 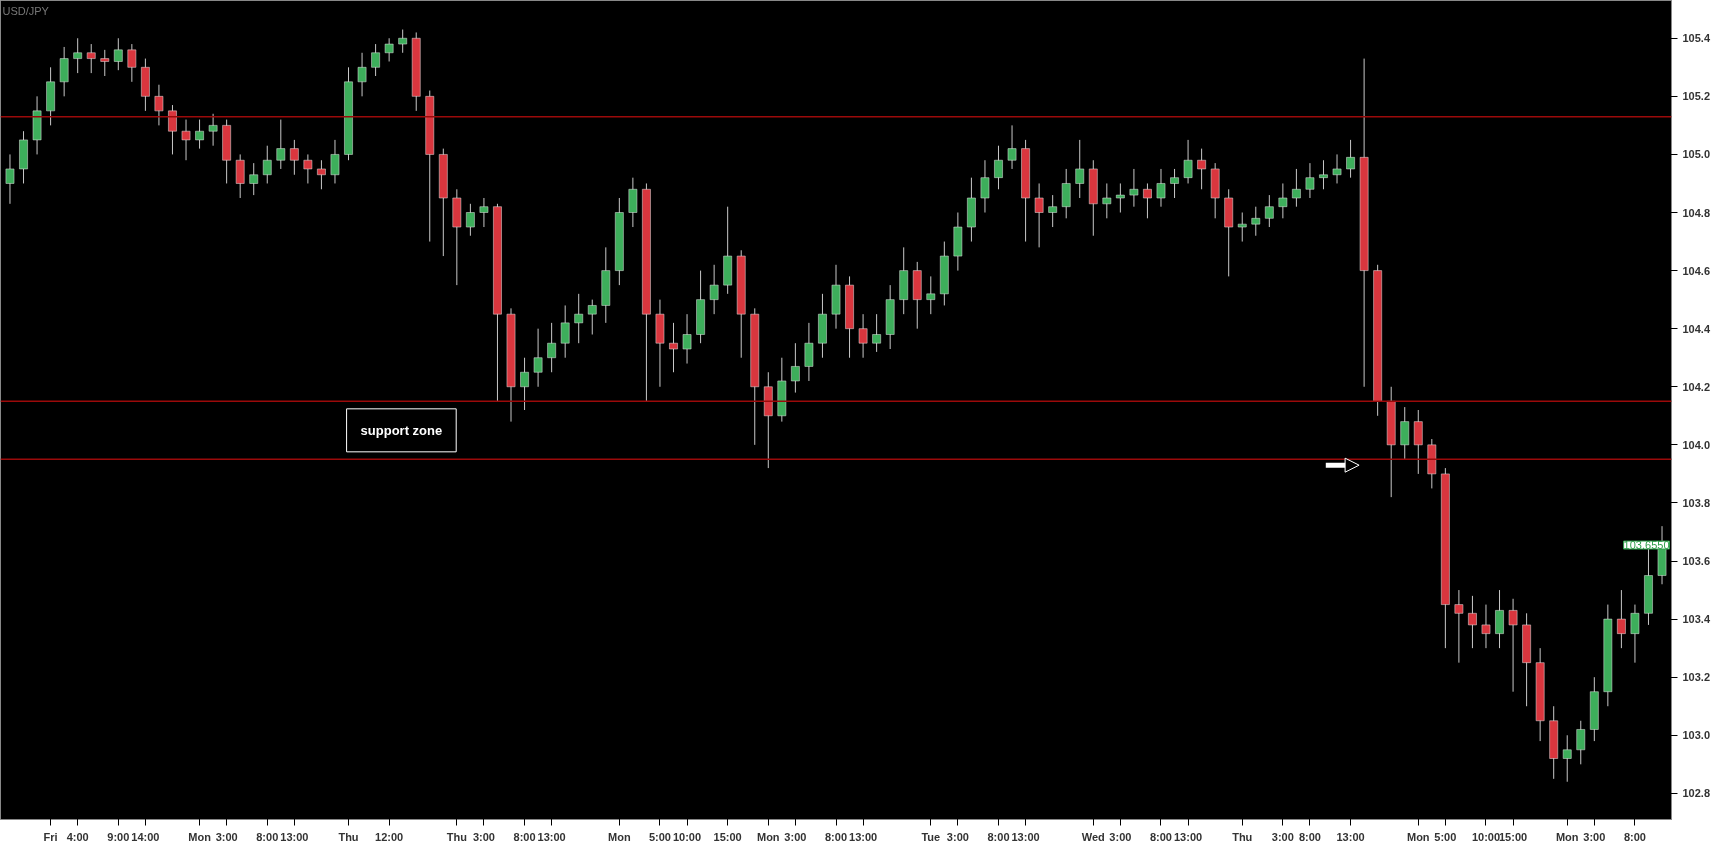 I want to click on y-tick-label: 103.8, so click(x=1696, y=502).